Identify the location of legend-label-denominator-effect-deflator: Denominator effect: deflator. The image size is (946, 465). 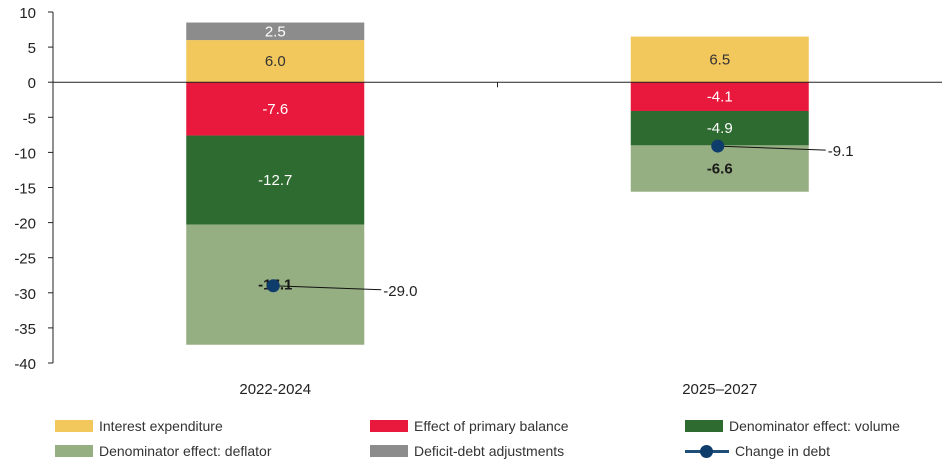
(185, 451).